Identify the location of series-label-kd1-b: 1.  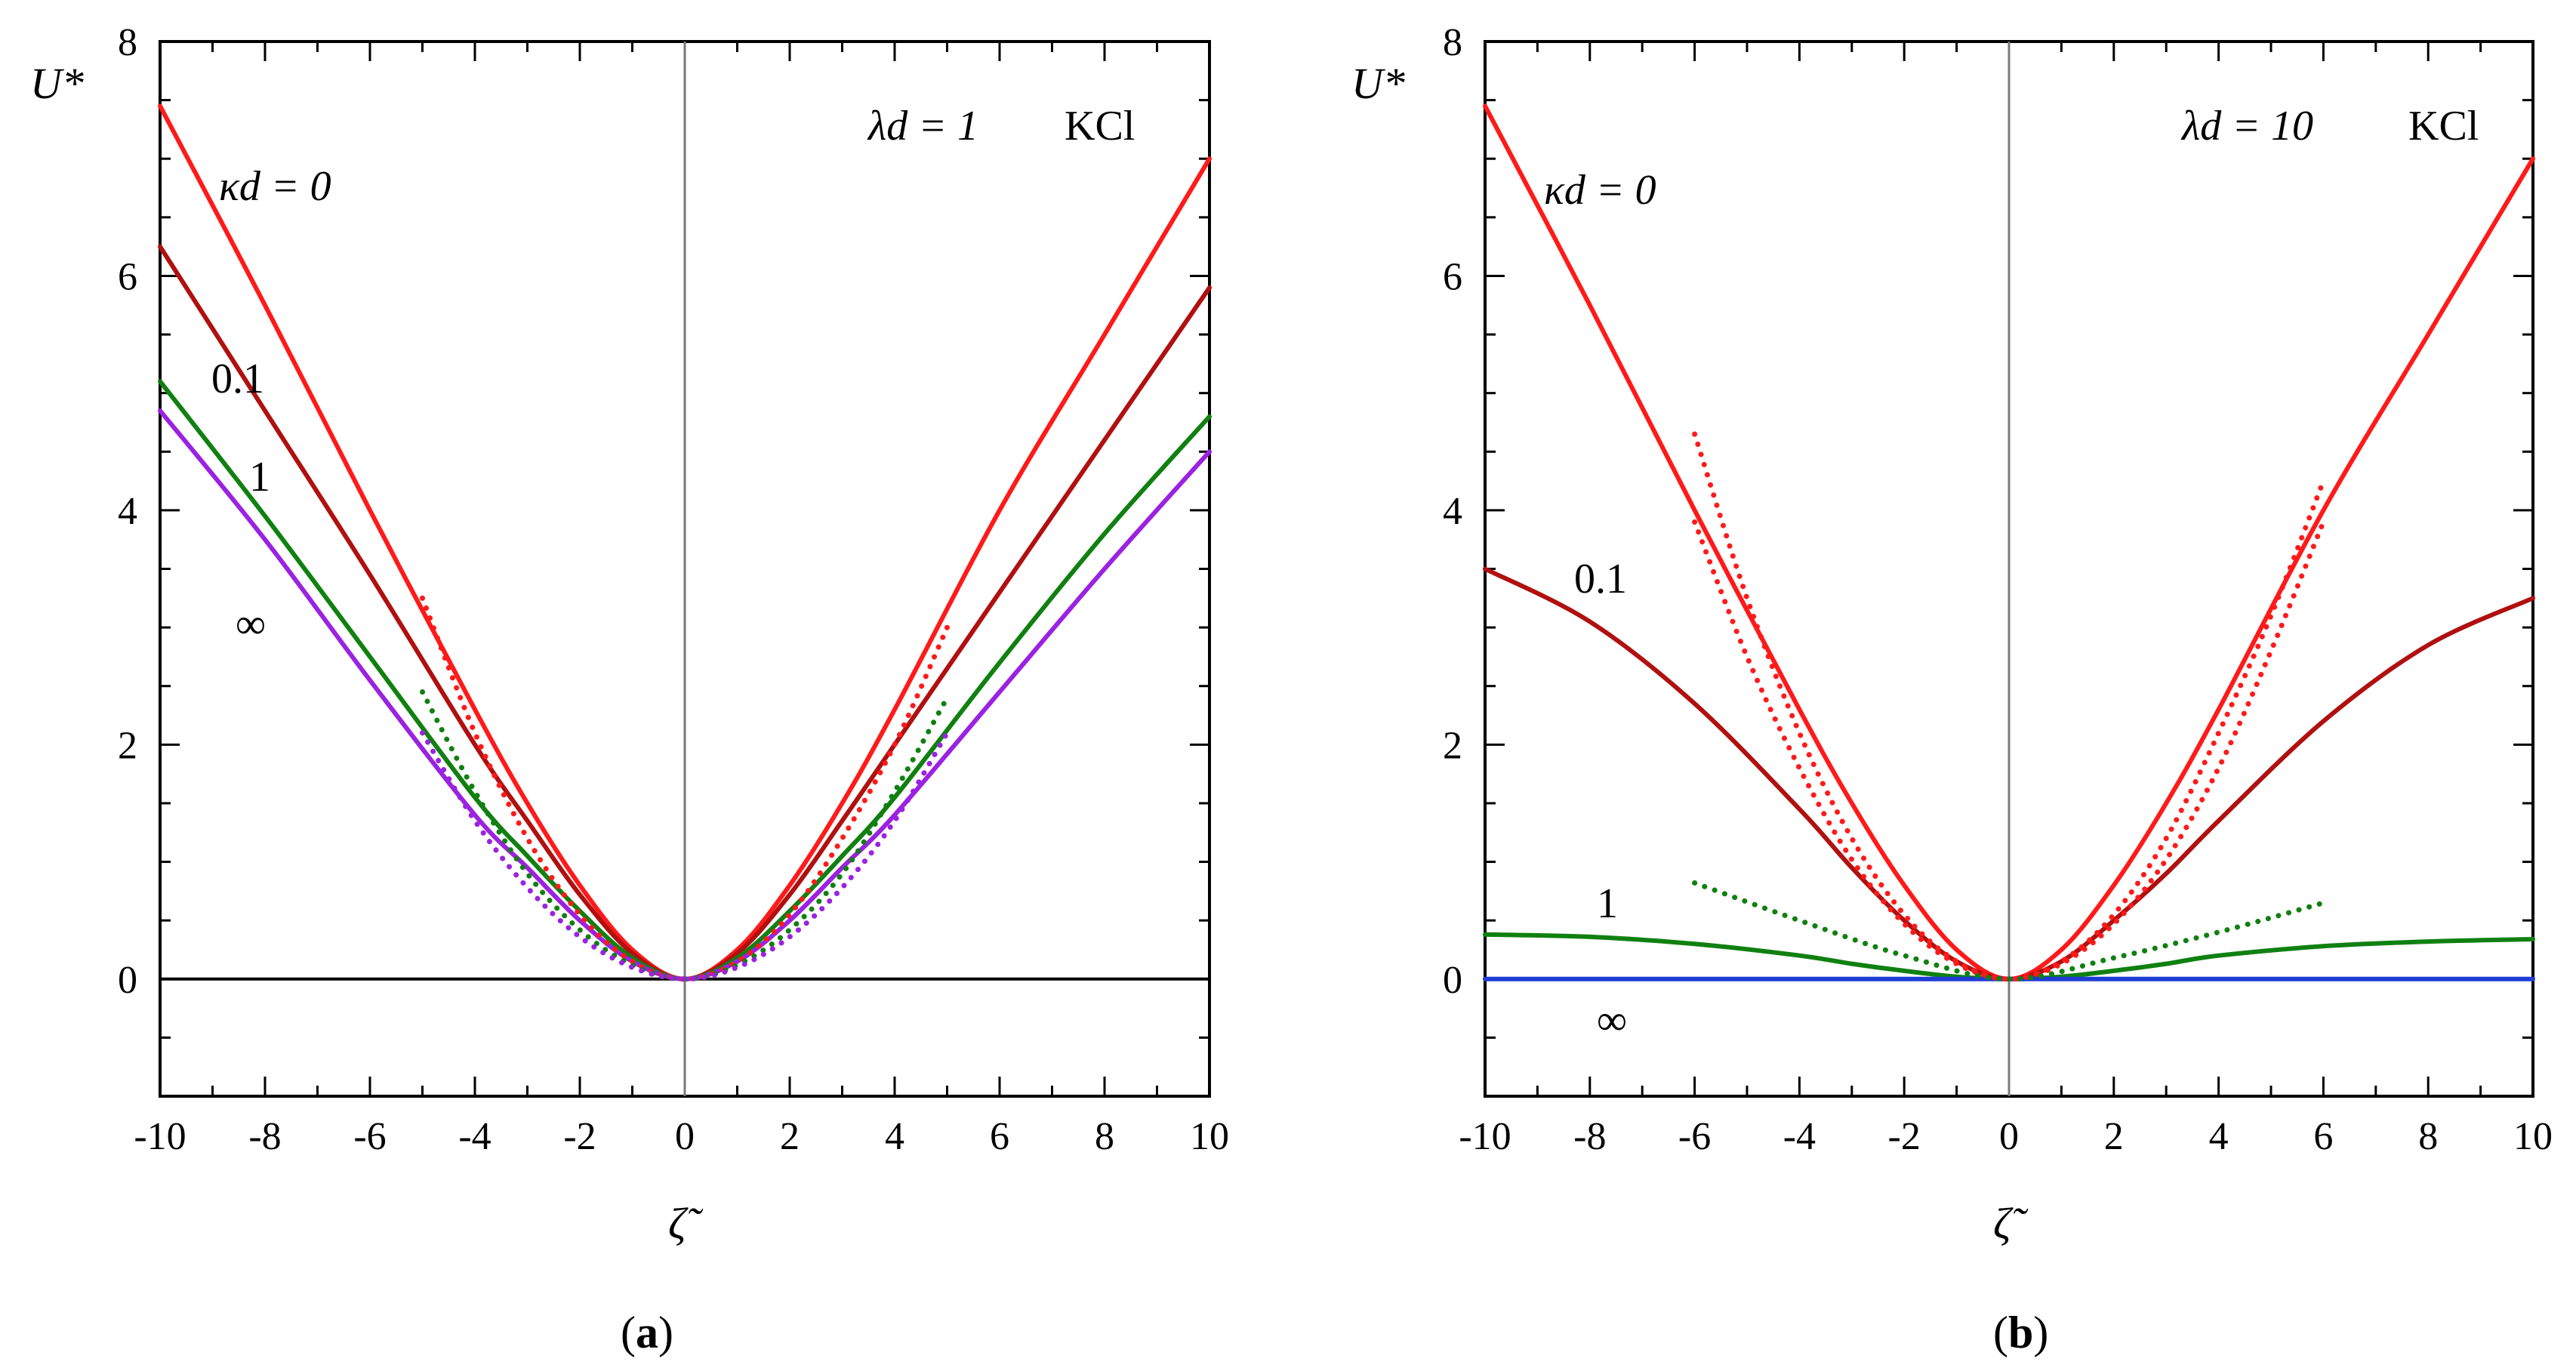
(1607, 903).